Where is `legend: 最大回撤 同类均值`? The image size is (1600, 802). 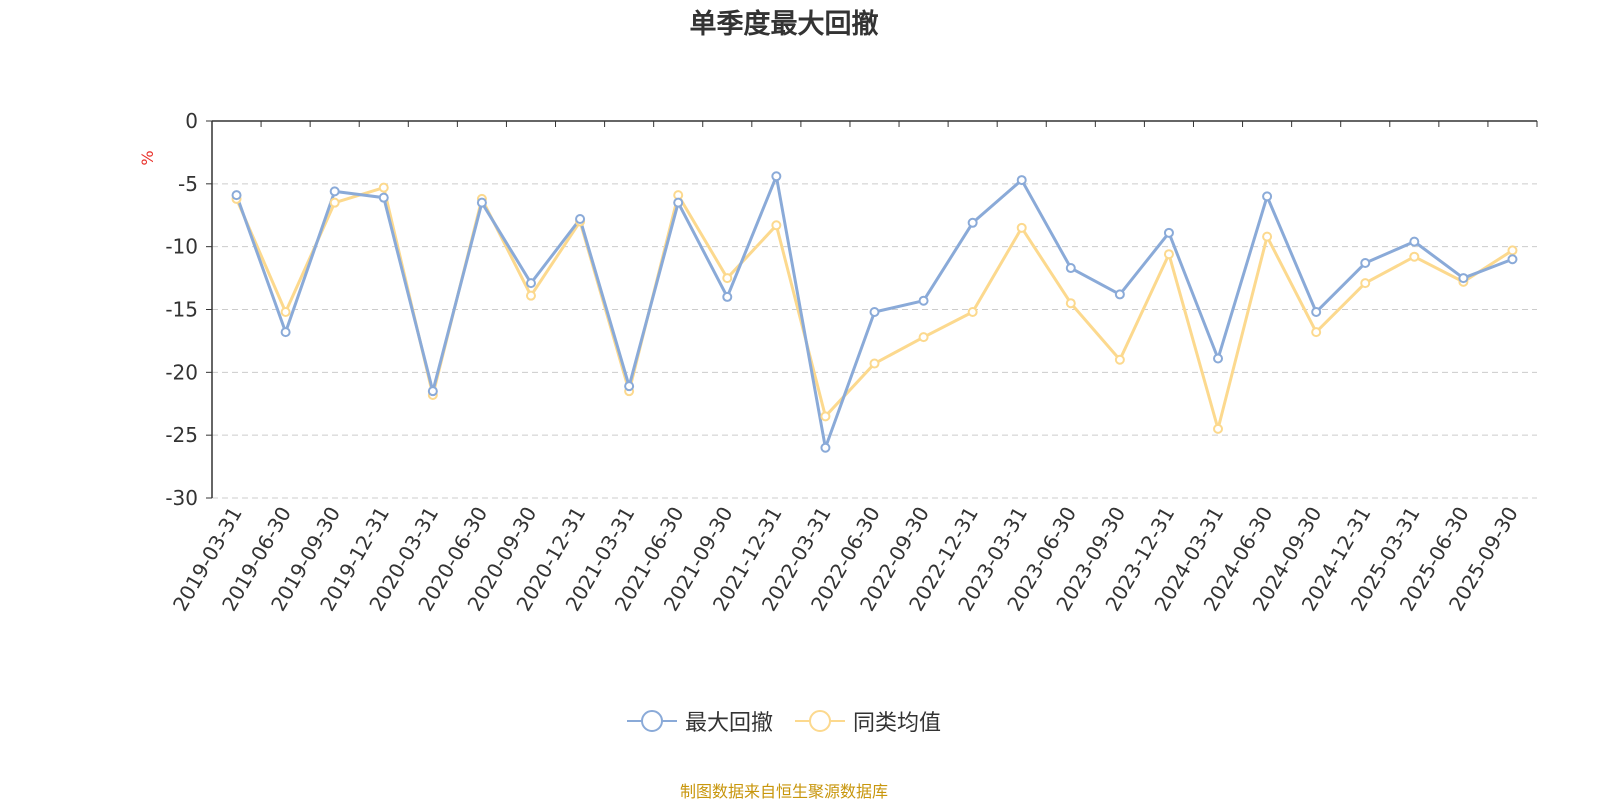
legend: 最大回撤 同类均值 is located at coordinates (784, 721).